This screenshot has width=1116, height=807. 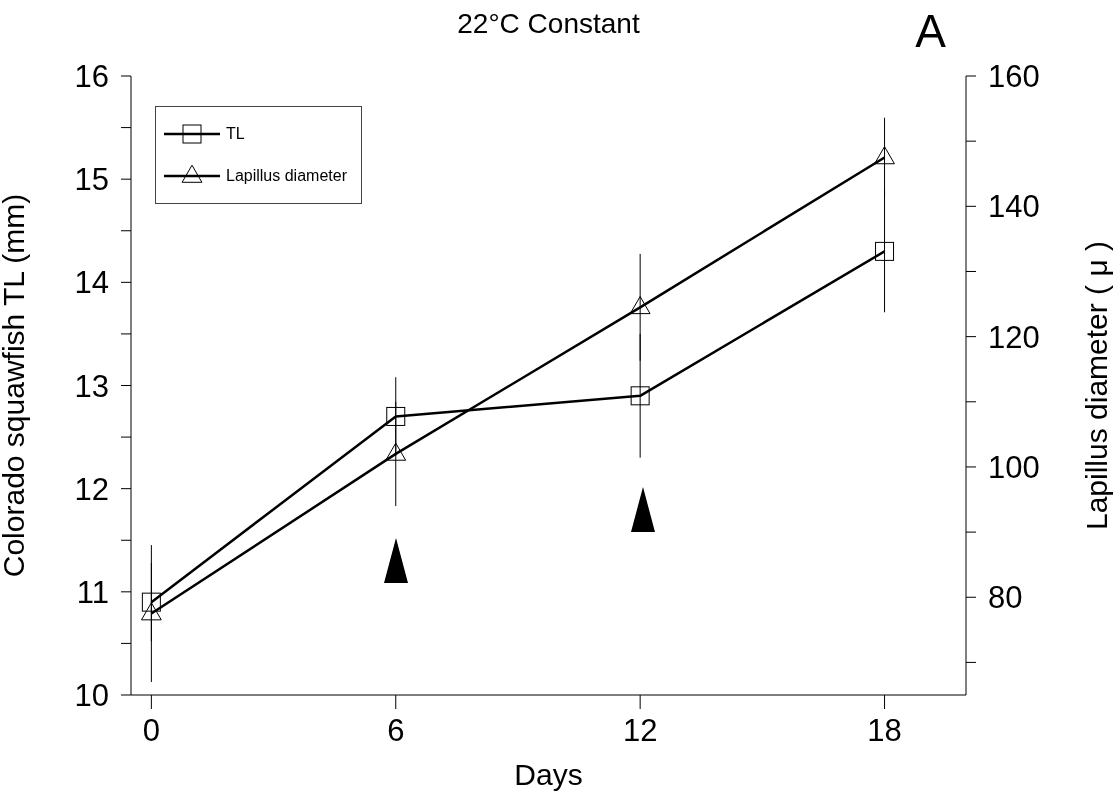 I want to click on y-tick-label: 16, so click(x=91, y=76).